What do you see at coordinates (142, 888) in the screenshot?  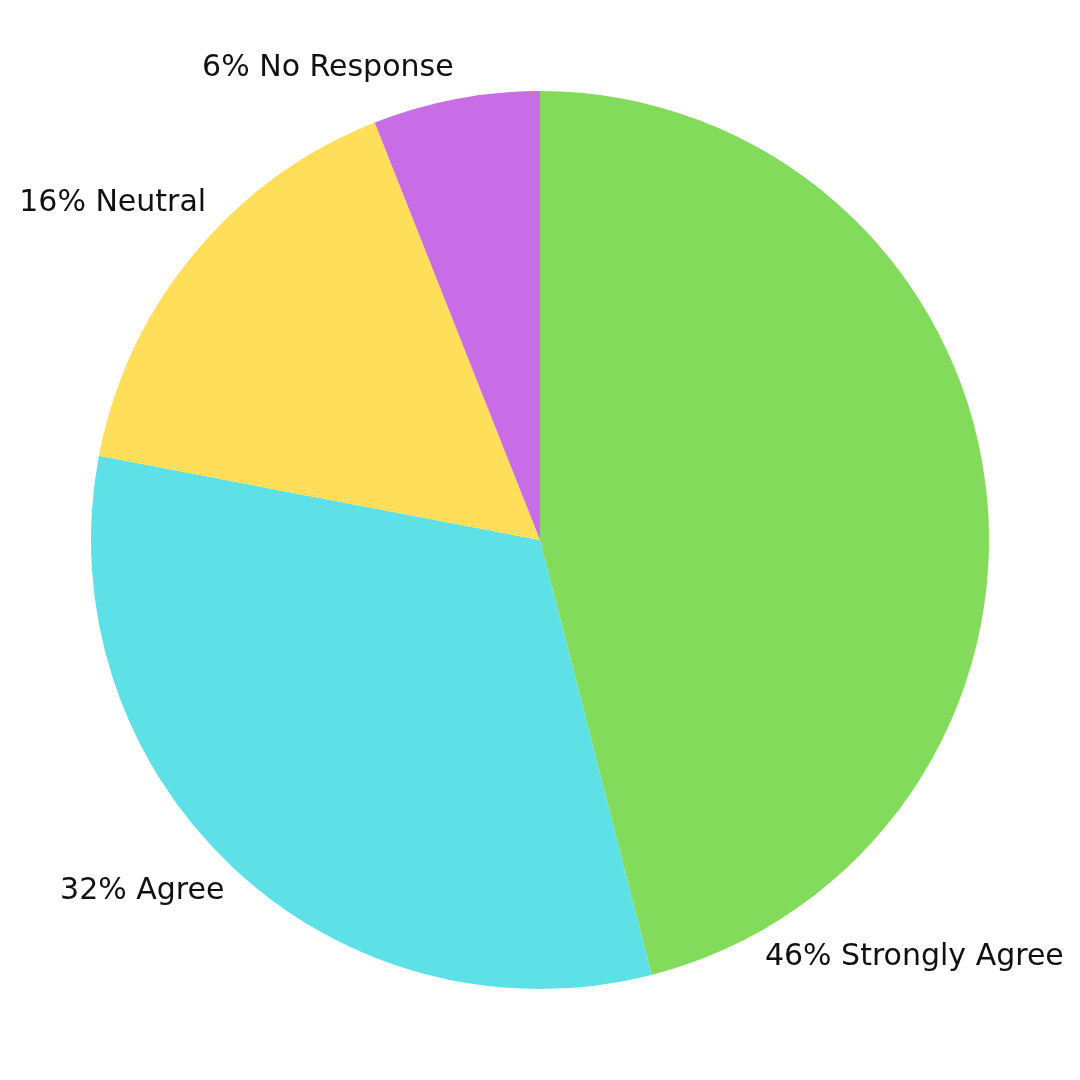 I see `slice-label: 32% Agree` at bounding box center [142, 888].